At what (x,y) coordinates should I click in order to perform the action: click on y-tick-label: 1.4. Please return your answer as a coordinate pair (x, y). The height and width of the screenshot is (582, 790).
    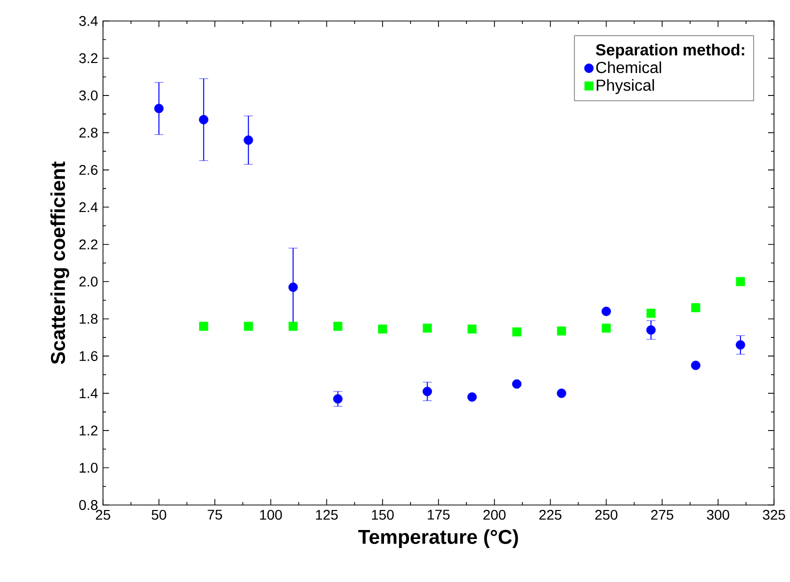
    Looking at the image, I should click on (89, 393).